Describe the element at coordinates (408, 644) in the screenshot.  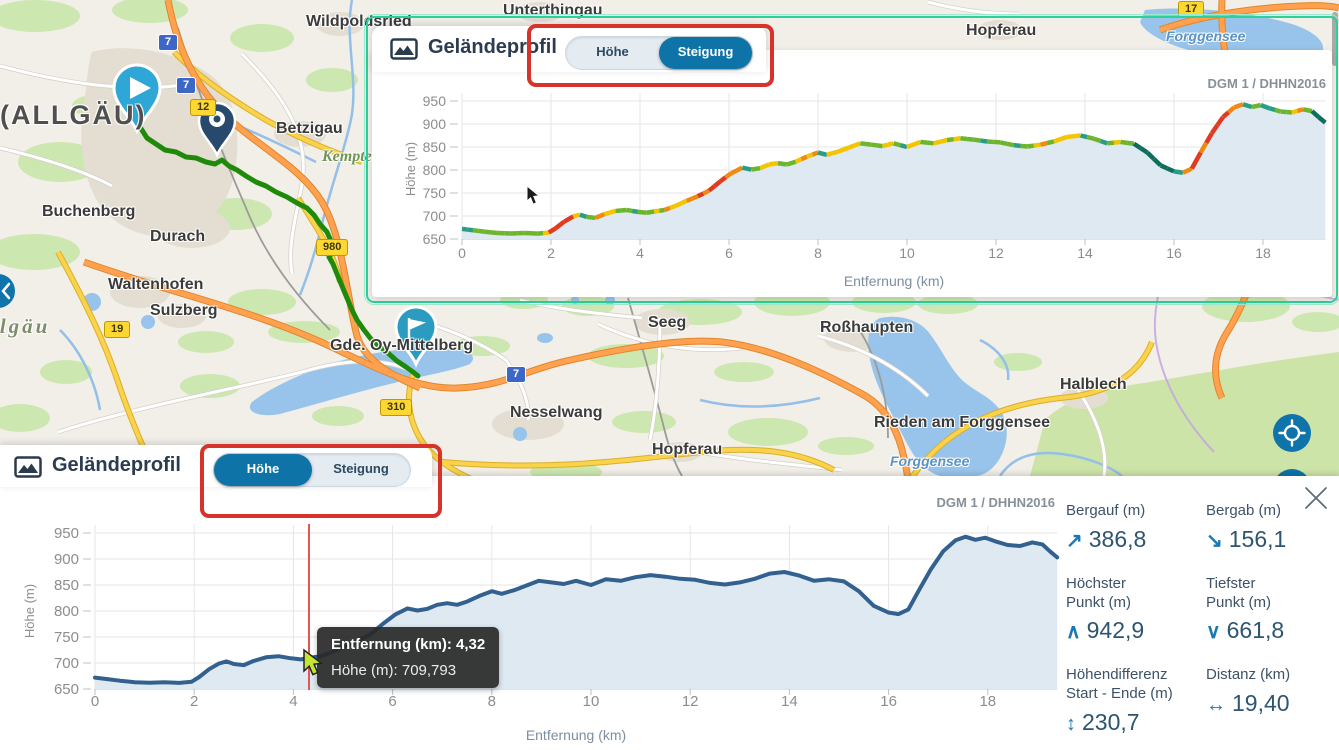
I see `tooltip-distance: Entfernung (km): 4,32` at that location.